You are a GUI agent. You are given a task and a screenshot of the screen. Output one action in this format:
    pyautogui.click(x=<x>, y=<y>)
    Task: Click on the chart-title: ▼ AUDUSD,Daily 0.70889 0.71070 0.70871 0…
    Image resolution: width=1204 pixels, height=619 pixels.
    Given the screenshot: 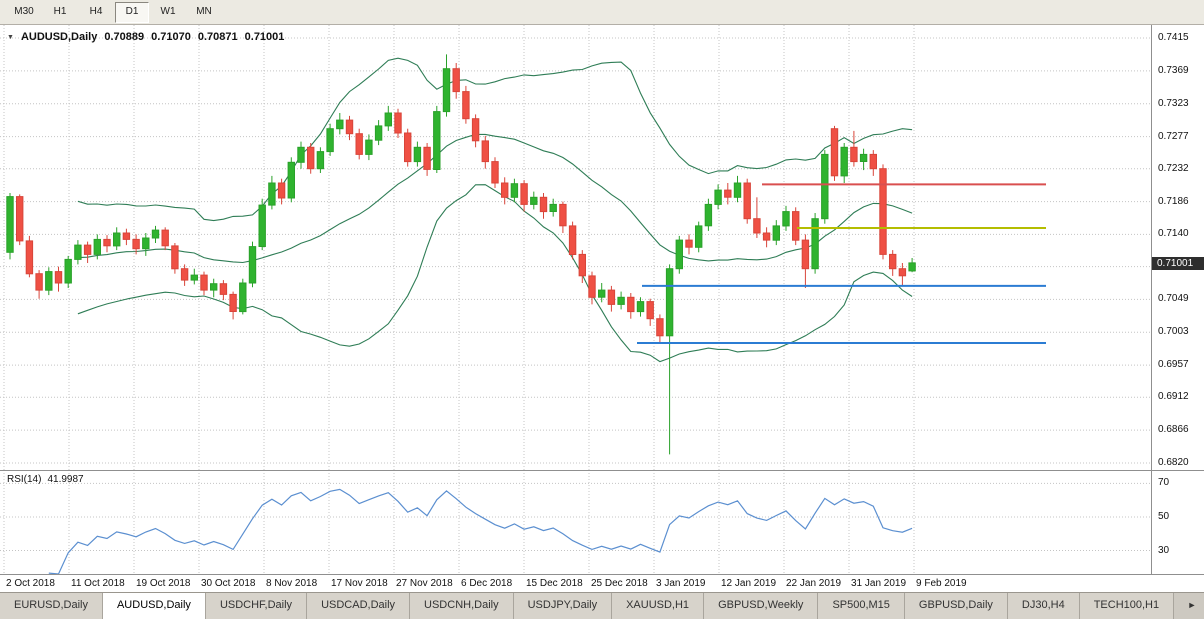 What is the action you would take?
    pyautogui.click(x=145, y=37)
    